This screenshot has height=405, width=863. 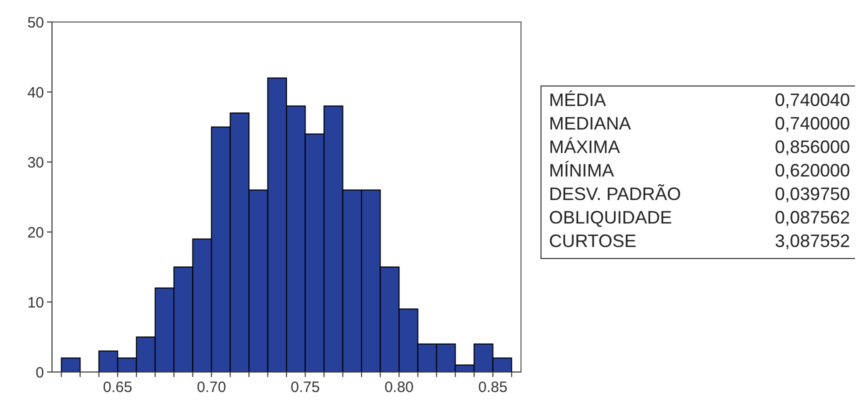 What do you see at coordinates (211, 387) in the screenshot?
I see `x-tick-label: 0.70` at bounding box center [211, 387].